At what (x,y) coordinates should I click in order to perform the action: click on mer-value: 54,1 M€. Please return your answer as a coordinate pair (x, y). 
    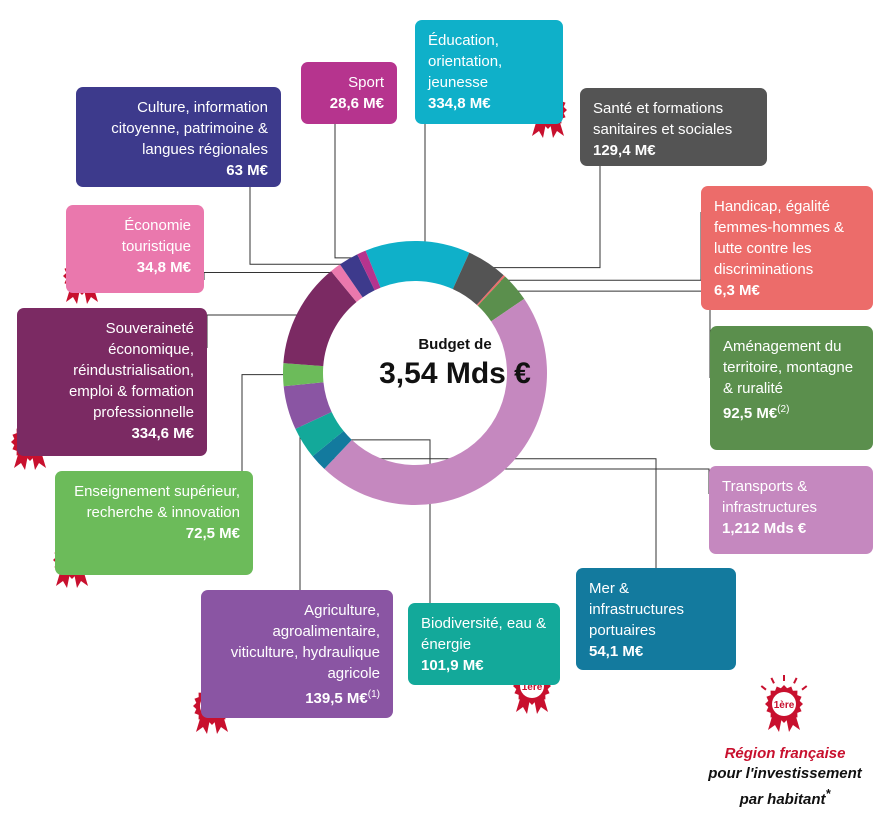
    Looking at the image, I should click on (616, 651).